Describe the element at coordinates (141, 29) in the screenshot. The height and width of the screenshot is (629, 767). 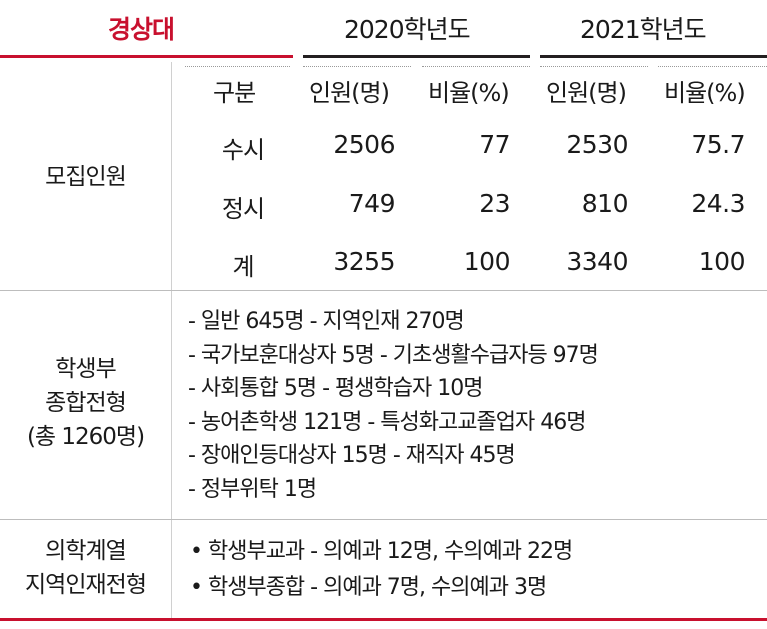
I see `university-name: 경상대` at that location.